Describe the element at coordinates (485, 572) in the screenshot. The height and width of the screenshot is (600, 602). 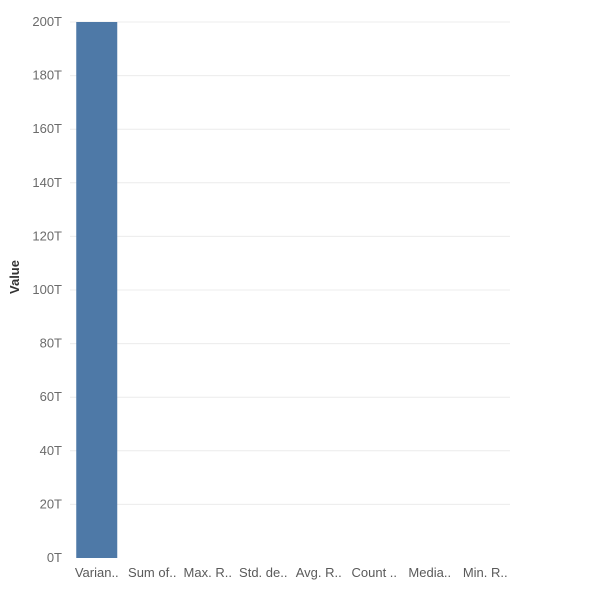
I see `x-tick-label: Min. R..` at that location.